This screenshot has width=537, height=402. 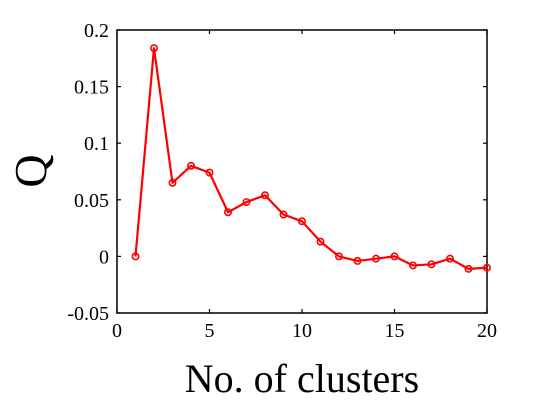 What do you see at coordinates (395, 331) in the screenshot?
I see `x-tick-label: 15` at bounding box center [395, 331].